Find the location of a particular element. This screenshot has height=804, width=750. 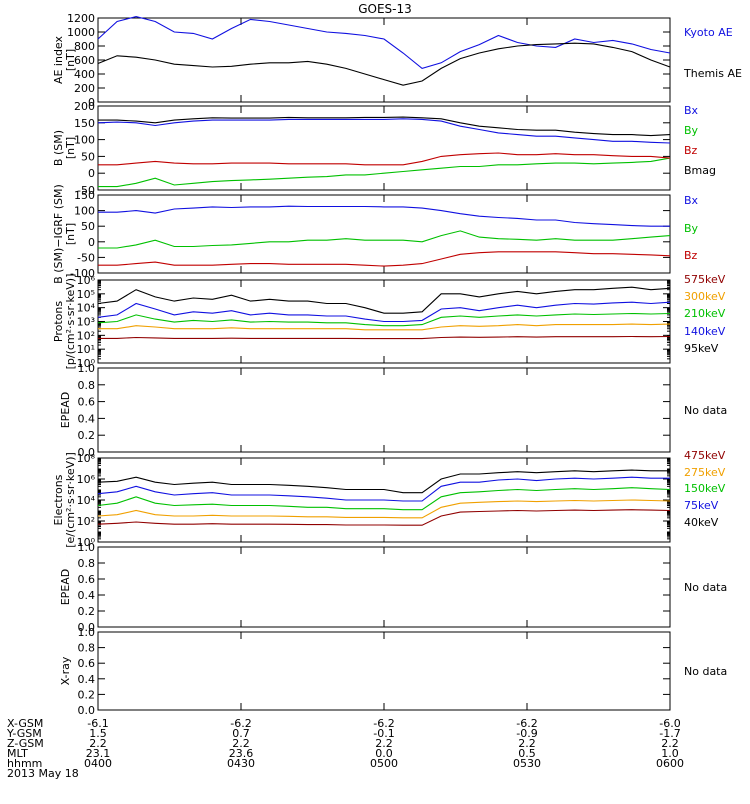

legend-entry: Bz is located at coordinates (691, 150).